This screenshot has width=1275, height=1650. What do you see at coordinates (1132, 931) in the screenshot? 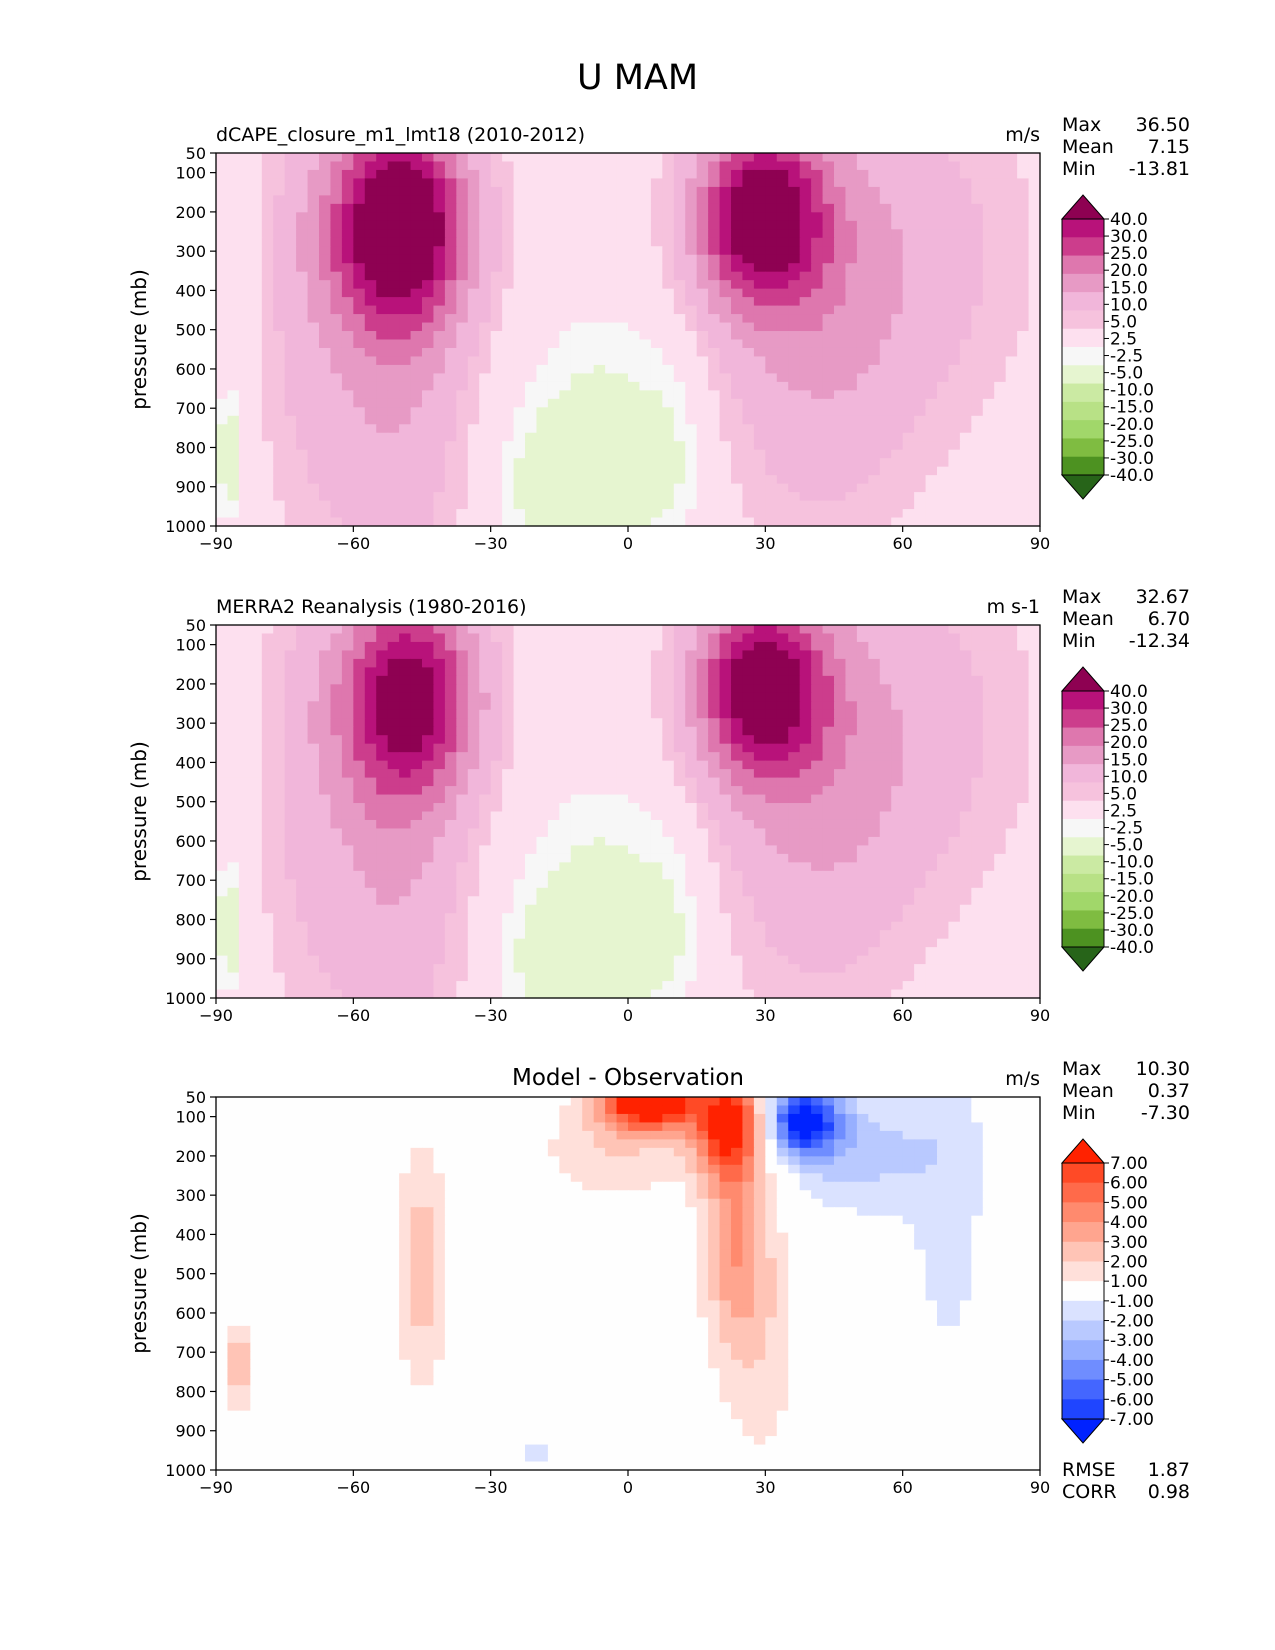
I see `colorbar-label: -30.0` at bounding box center [1132, 931].